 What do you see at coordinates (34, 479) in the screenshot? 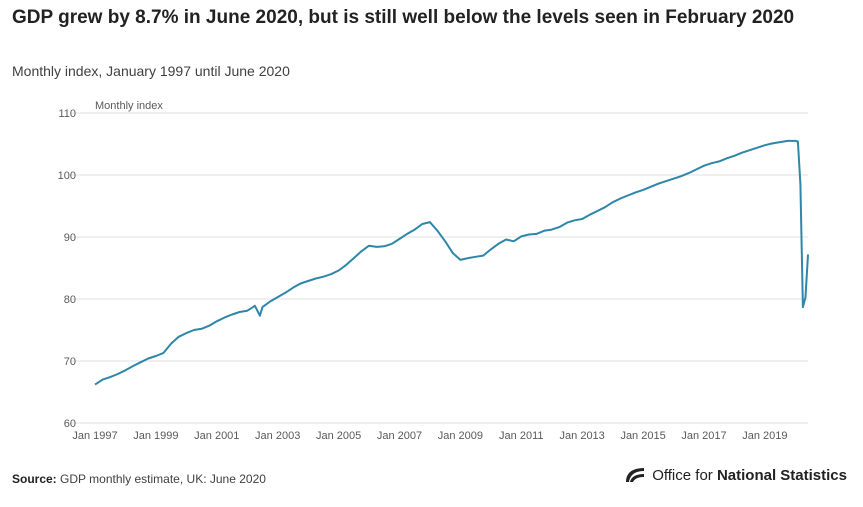
I see `source-label: Source:` at bounding box center [34, 479].